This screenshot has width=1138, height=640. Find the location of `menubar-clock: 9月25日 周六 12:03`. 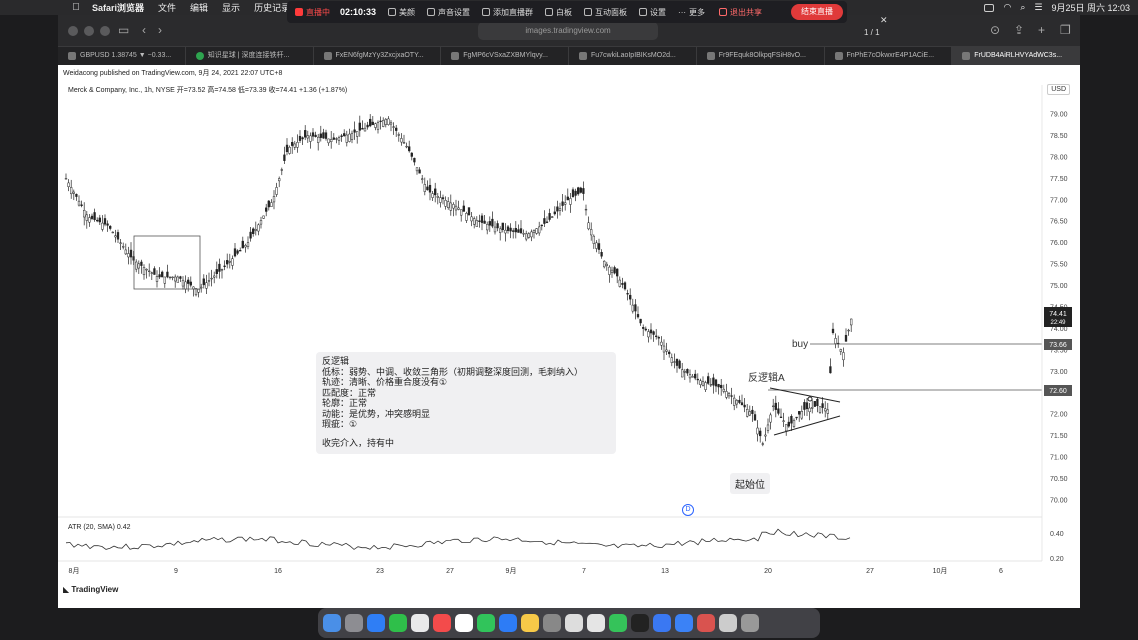

menubar-clock: 9月25日 周六 12:03 is located at coordinates (1090, 8).